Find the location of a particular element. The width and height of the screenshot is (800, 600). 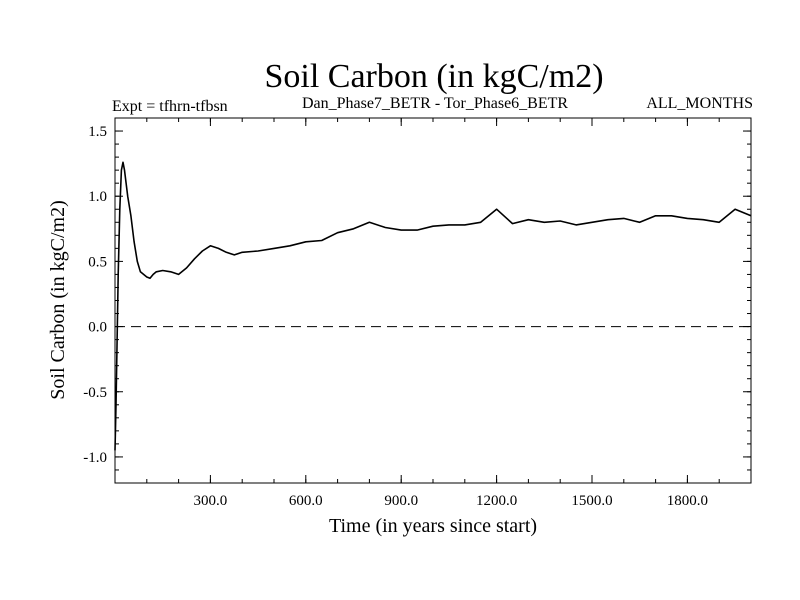

x-axis-label: Time (in years since start) is located at coordinates (433, 526).